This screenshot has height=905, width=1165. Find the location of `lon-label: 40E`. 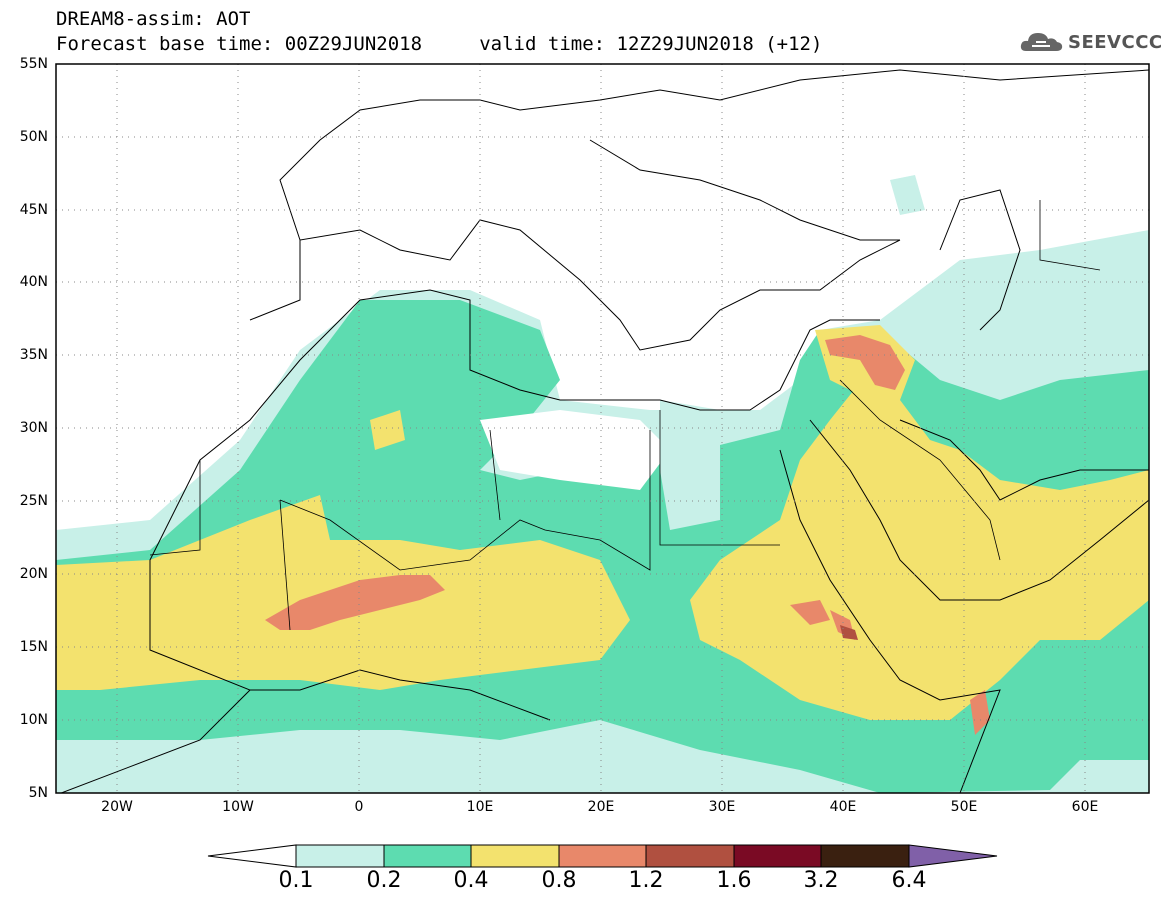

lon-label: 40E is located at coordinates (843, 807).